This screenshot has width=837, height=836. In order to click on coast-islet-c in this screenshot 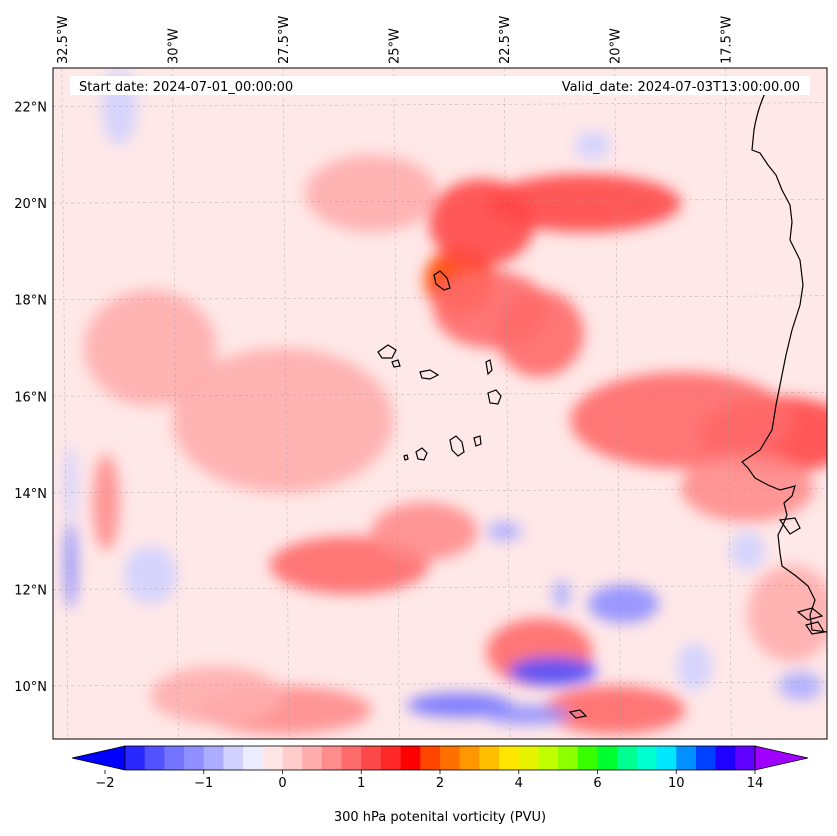, I will do `click(815, 628)`.